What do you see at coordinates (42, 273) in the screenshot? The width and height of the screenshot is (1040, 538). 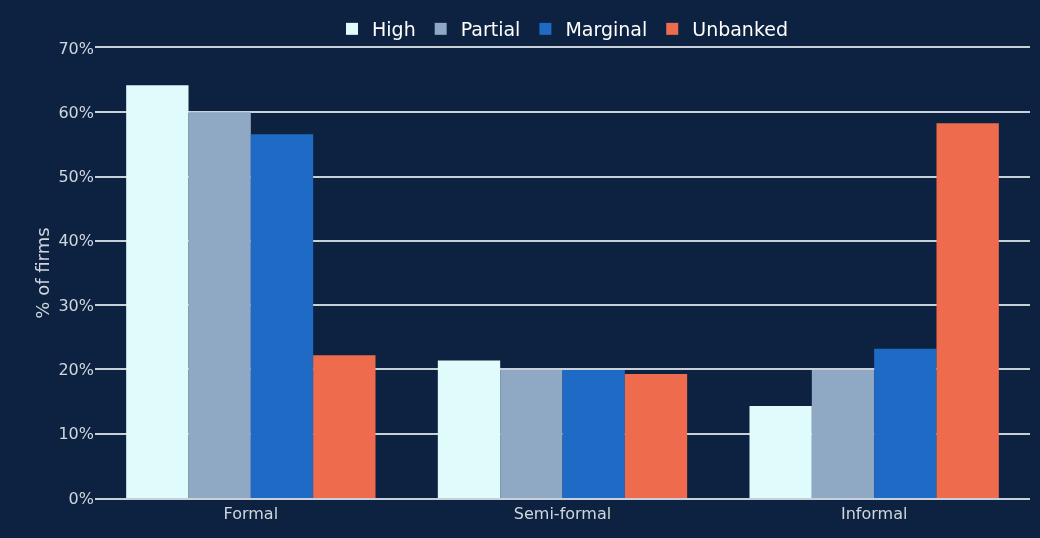 I see `y-axis-title: % of firms` at bounding box center [42, 273].